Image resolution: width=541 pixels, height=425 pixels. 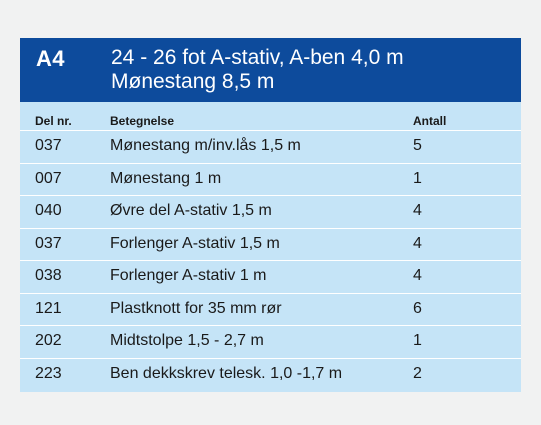 I want to click on cell-betegnelse: Ben dekkskrev telesk. 1,0 -1,7 m, so click(x=226, y=373).